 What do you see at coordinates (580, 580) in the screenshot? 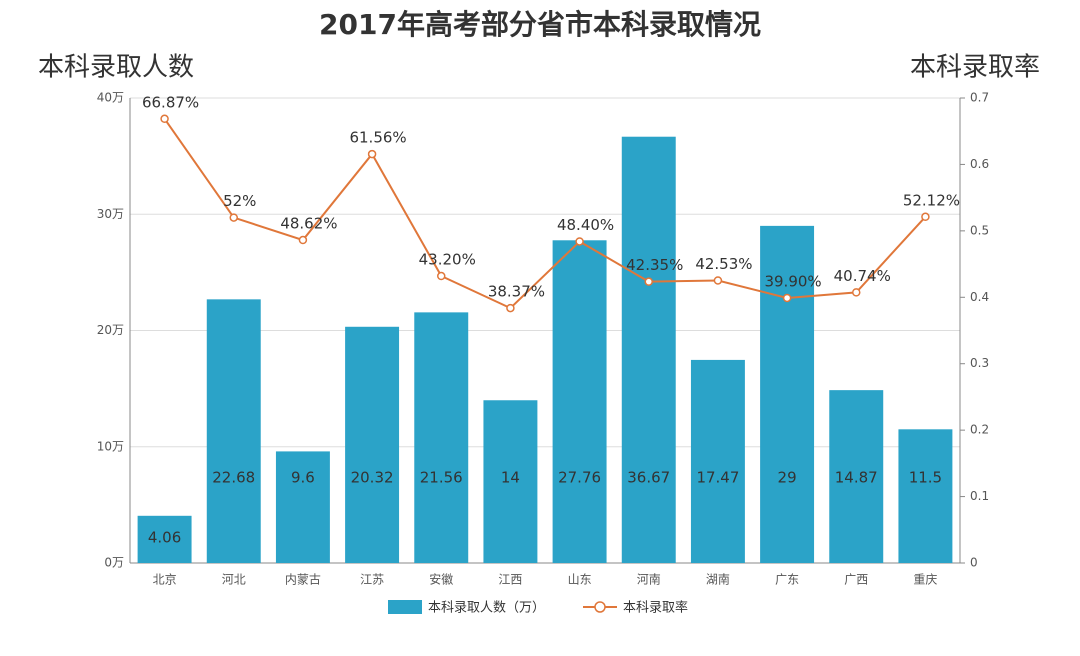
I see `x-tick-label: 山东` at bounding box center [580, 580].